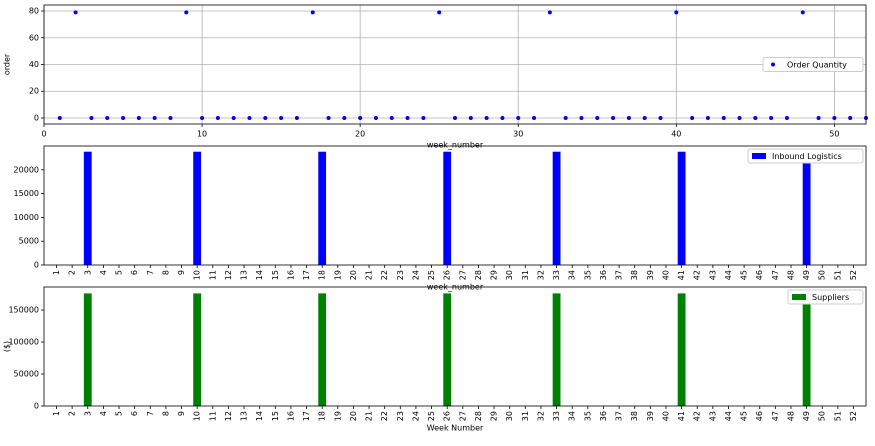 Image resolution: width=875 pixels, height=446 pixels. I want to click on y-tick-label: 20, so click(34, 91).